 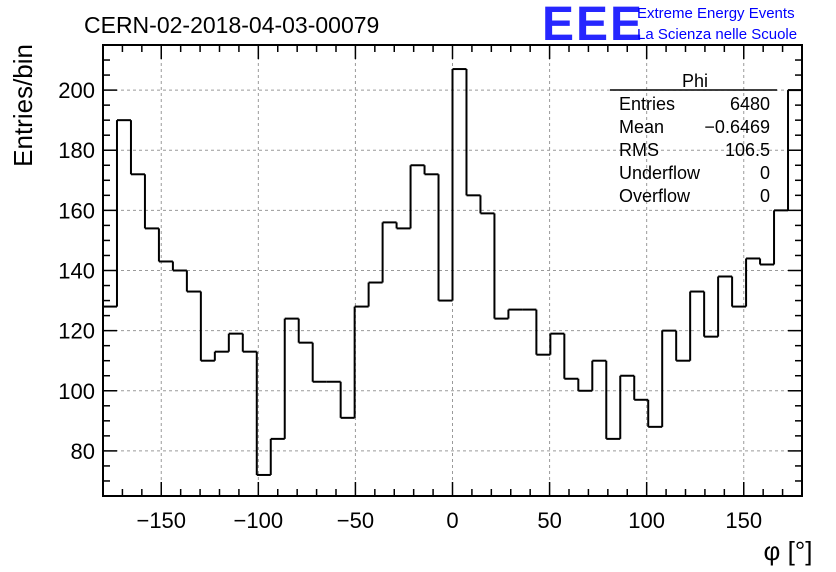 I want to click on chart-title: CERN-02-2018-04-03-00079, so click(x=231, y=25).